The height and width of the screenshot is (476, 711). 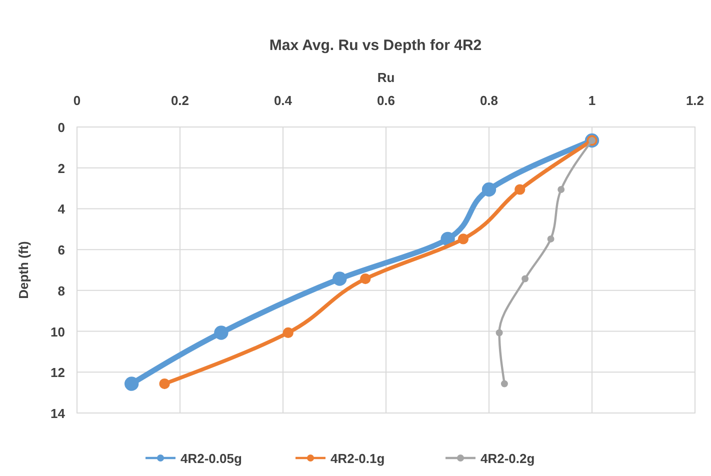 I want to click on y-tick-label: 4, so click(x=62, y=209).